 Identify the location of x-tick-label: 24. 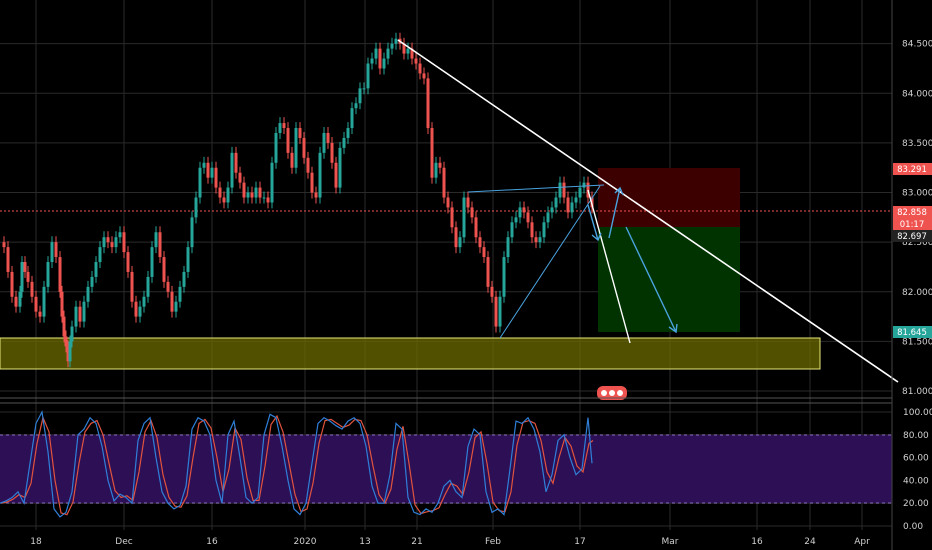
(810, 542).